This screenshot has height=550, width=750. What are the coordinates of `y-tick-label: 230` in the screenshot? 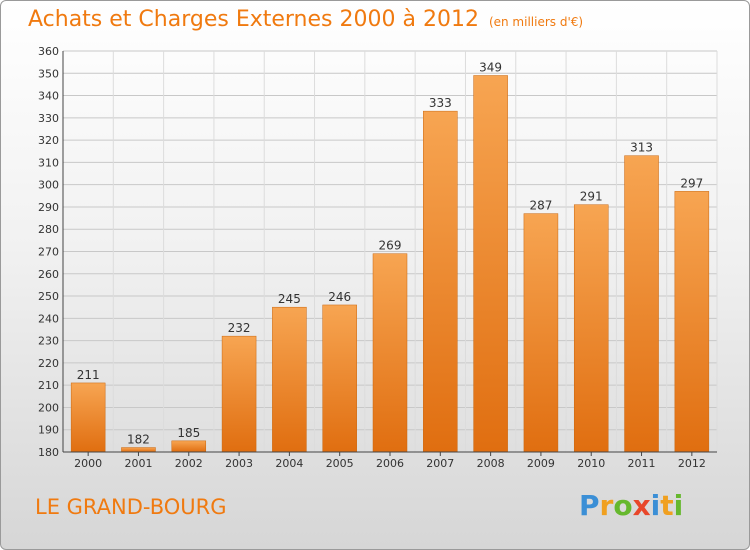 It's located at (48, 341).